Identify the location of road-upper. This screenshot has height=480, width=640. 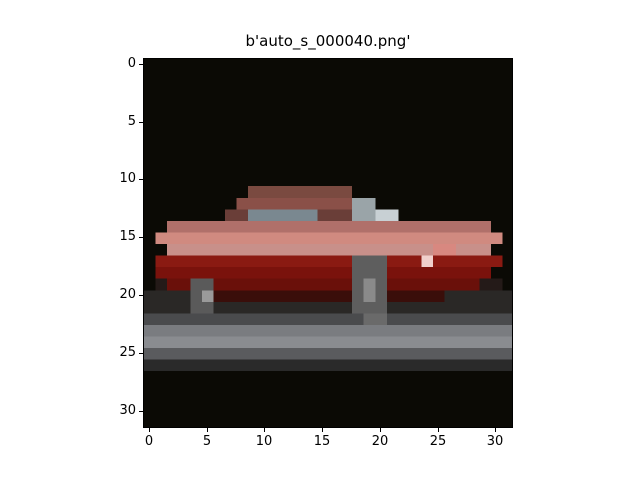
(328, 319).